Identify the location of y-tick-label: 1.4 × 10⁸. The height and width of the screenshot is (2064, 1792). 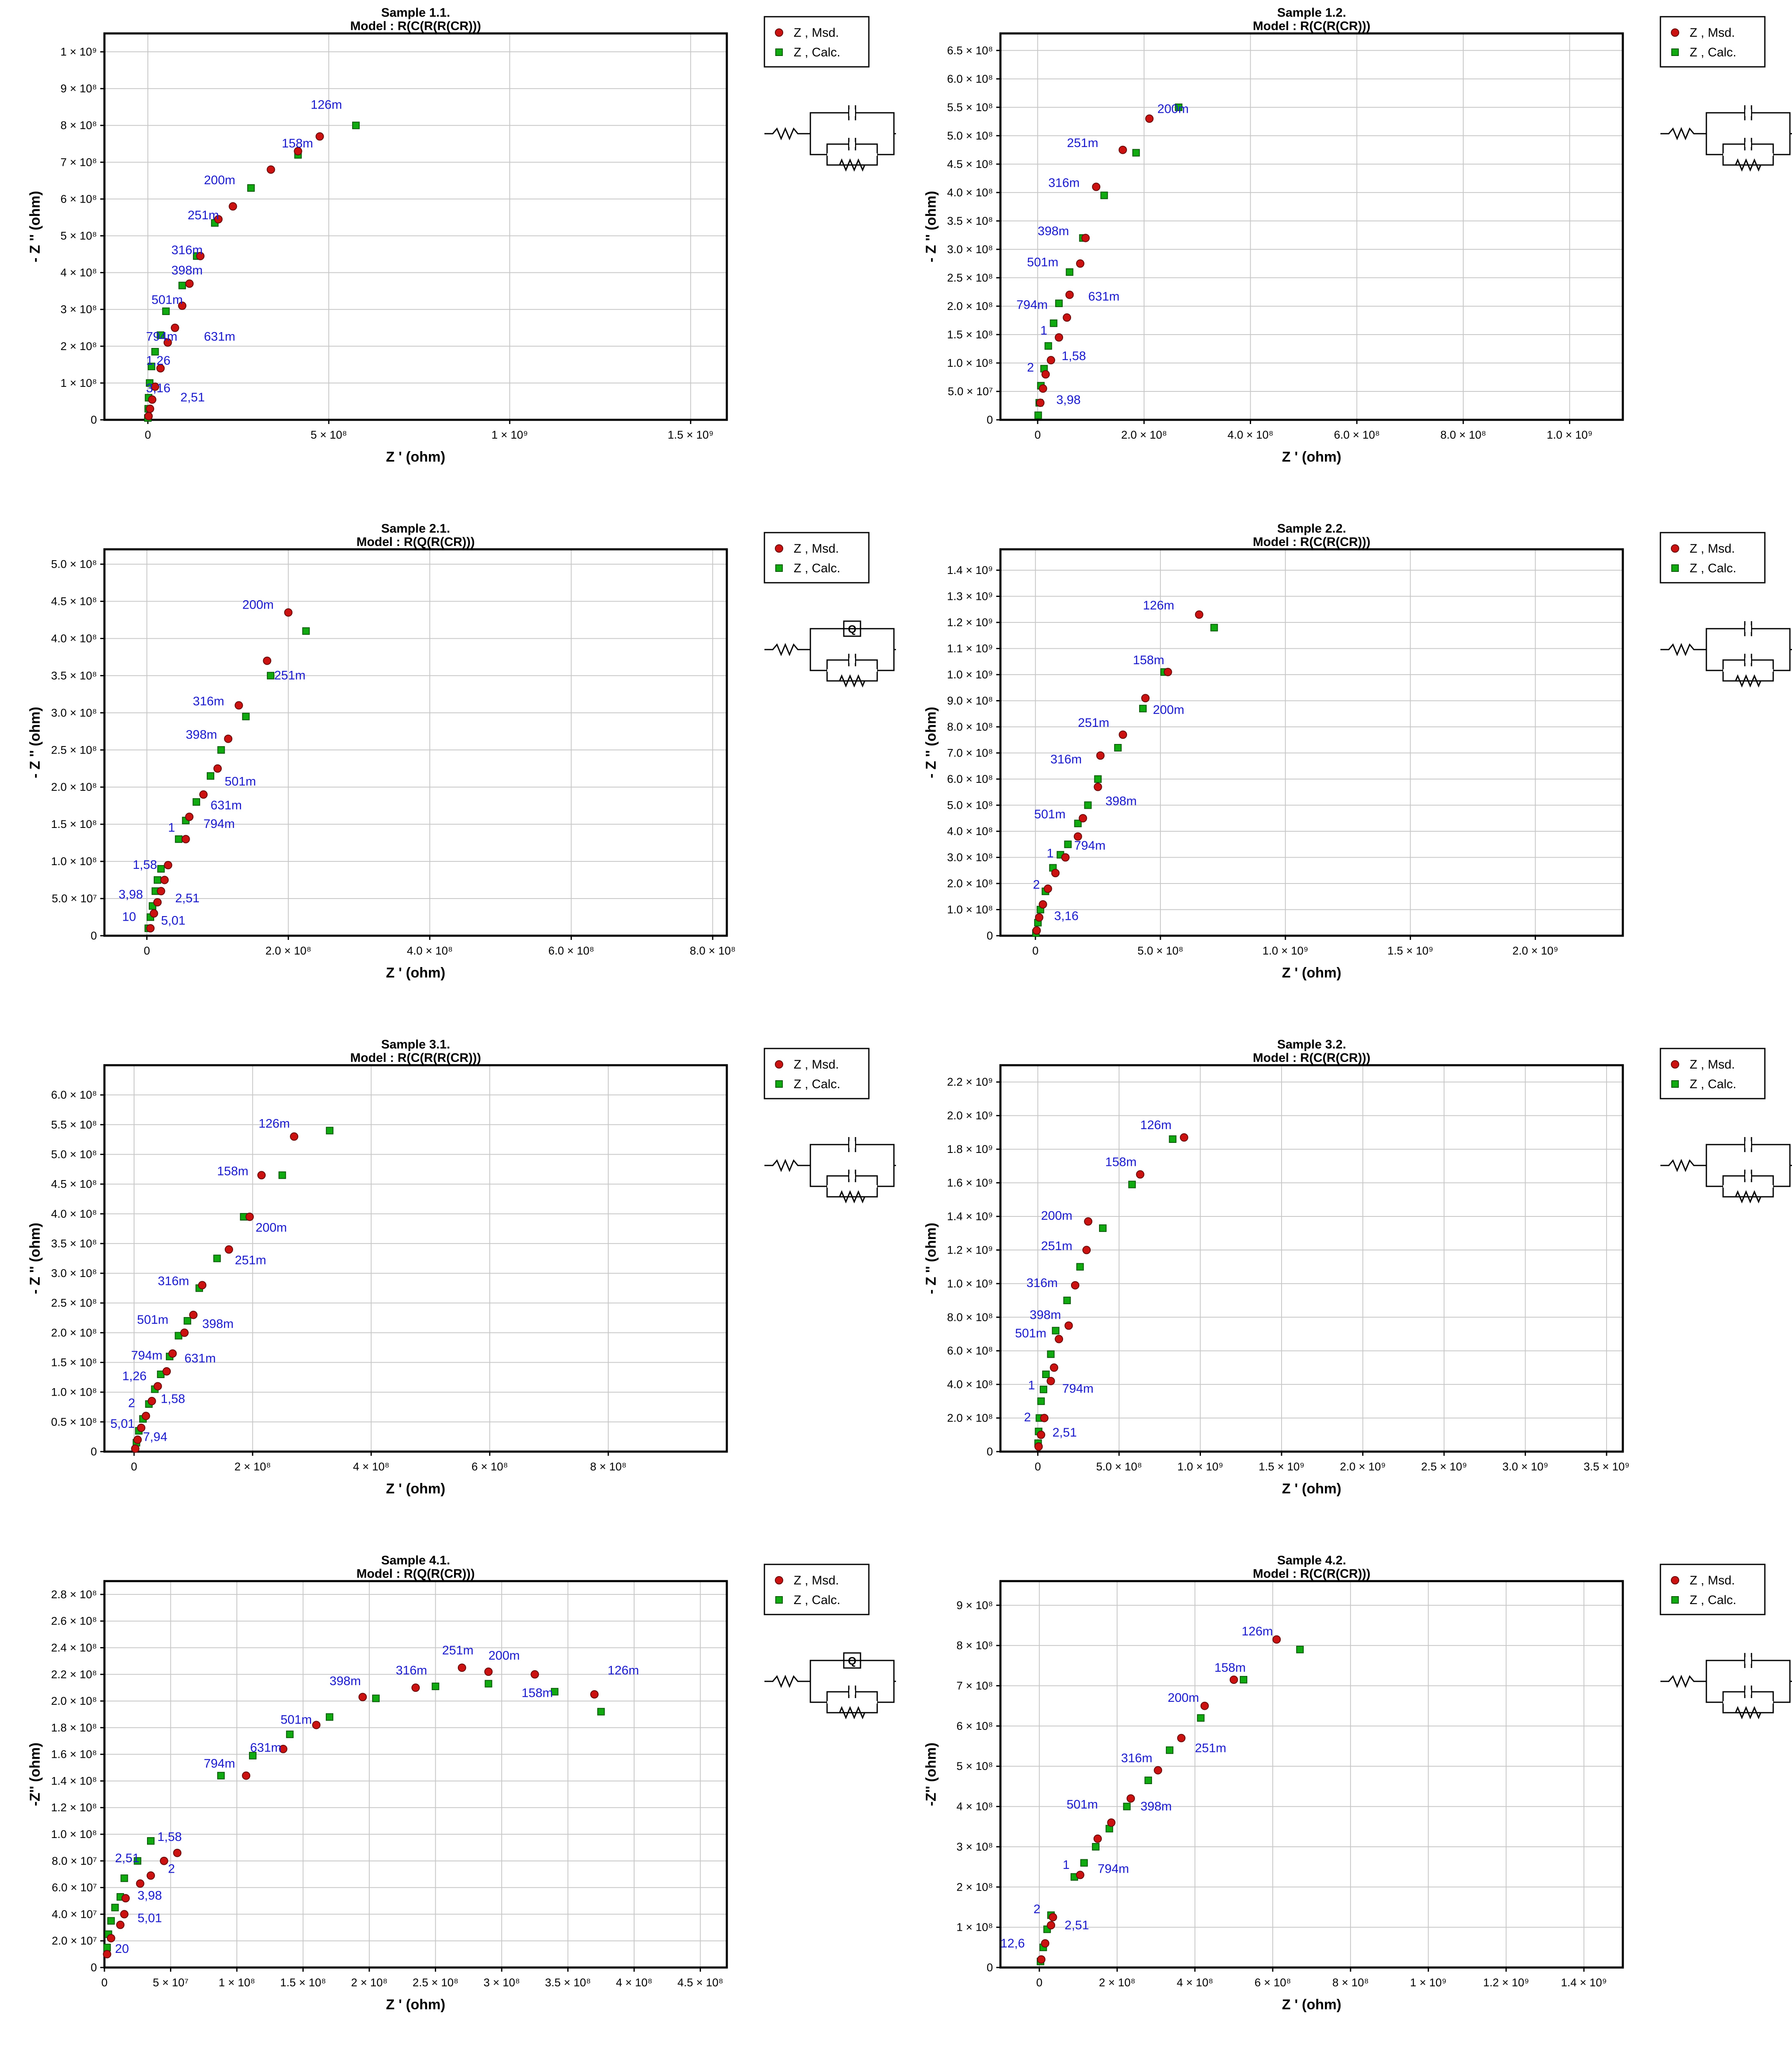
(74, 1781).